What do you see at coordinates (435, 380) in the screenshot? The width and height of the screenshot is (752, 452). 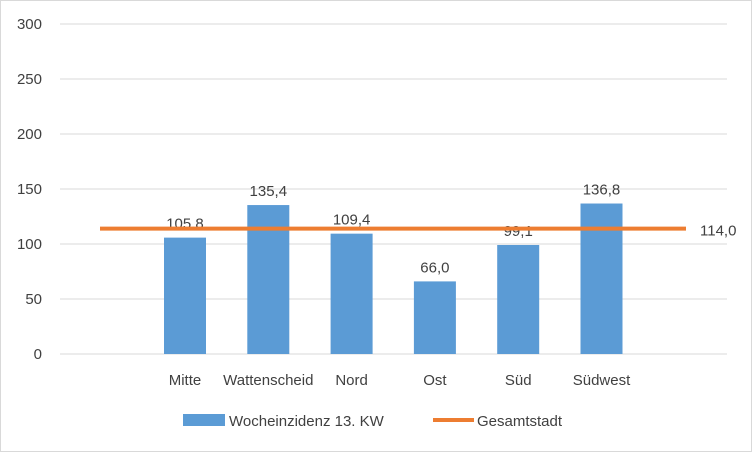 I see `x-tick-label: Ost` at bounding box center [435, 380].